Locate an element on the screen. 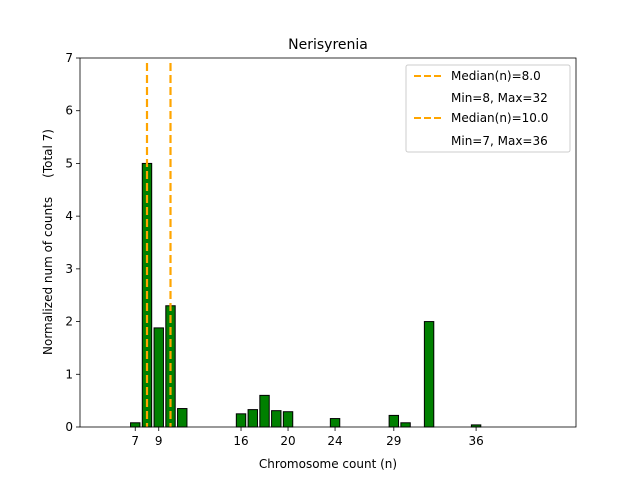 This screenshot has width=640, height=480. y-tick-label: 0 is located at coordinates (69, 427).